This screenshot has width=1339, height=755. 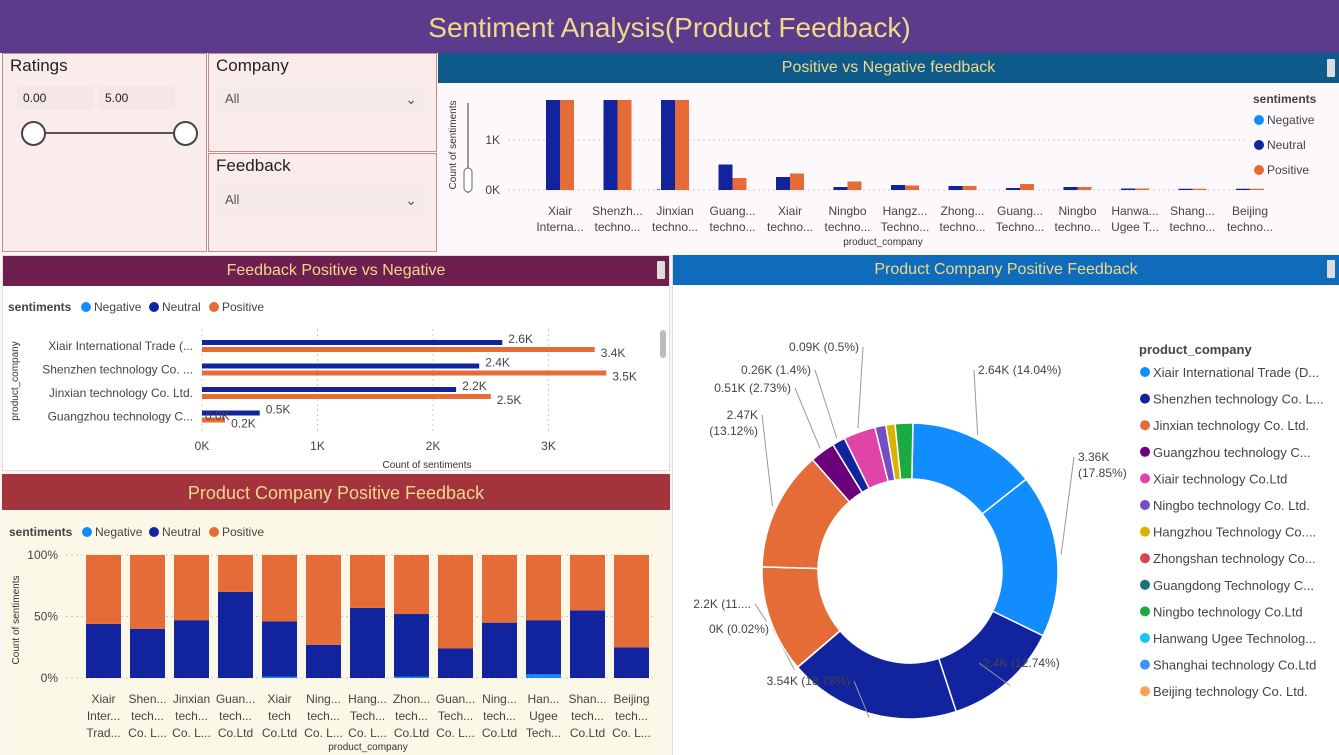 I want to click on chart1-legend-label: Neutral, so click(x=1286, y=145).